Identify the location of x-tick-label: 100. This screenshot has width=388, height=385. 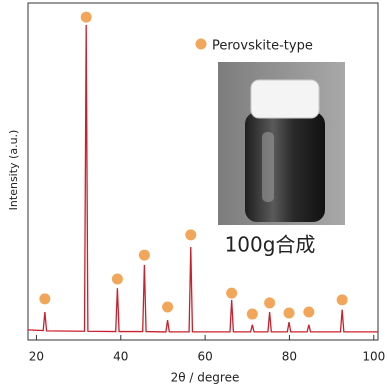
(373, 357).